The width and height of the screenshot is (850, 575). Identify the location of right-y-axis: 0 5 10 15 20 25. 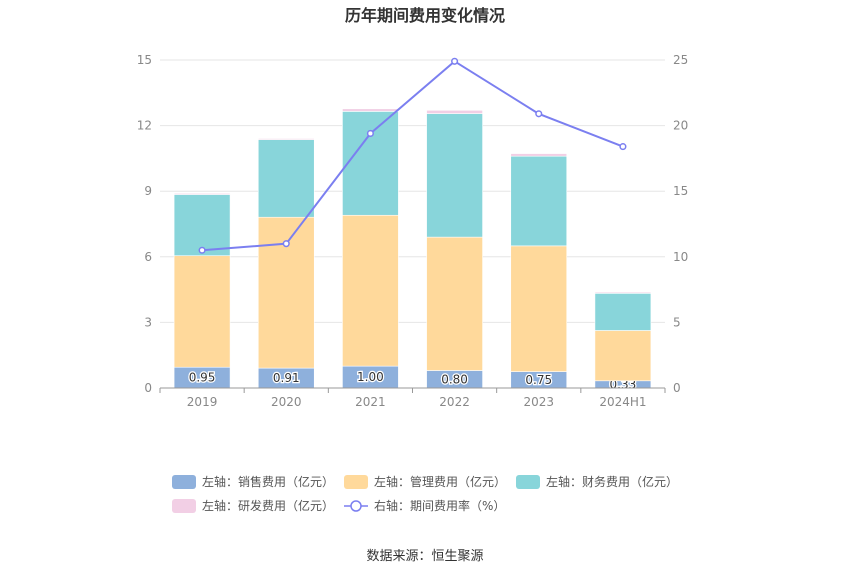
(680, 224).